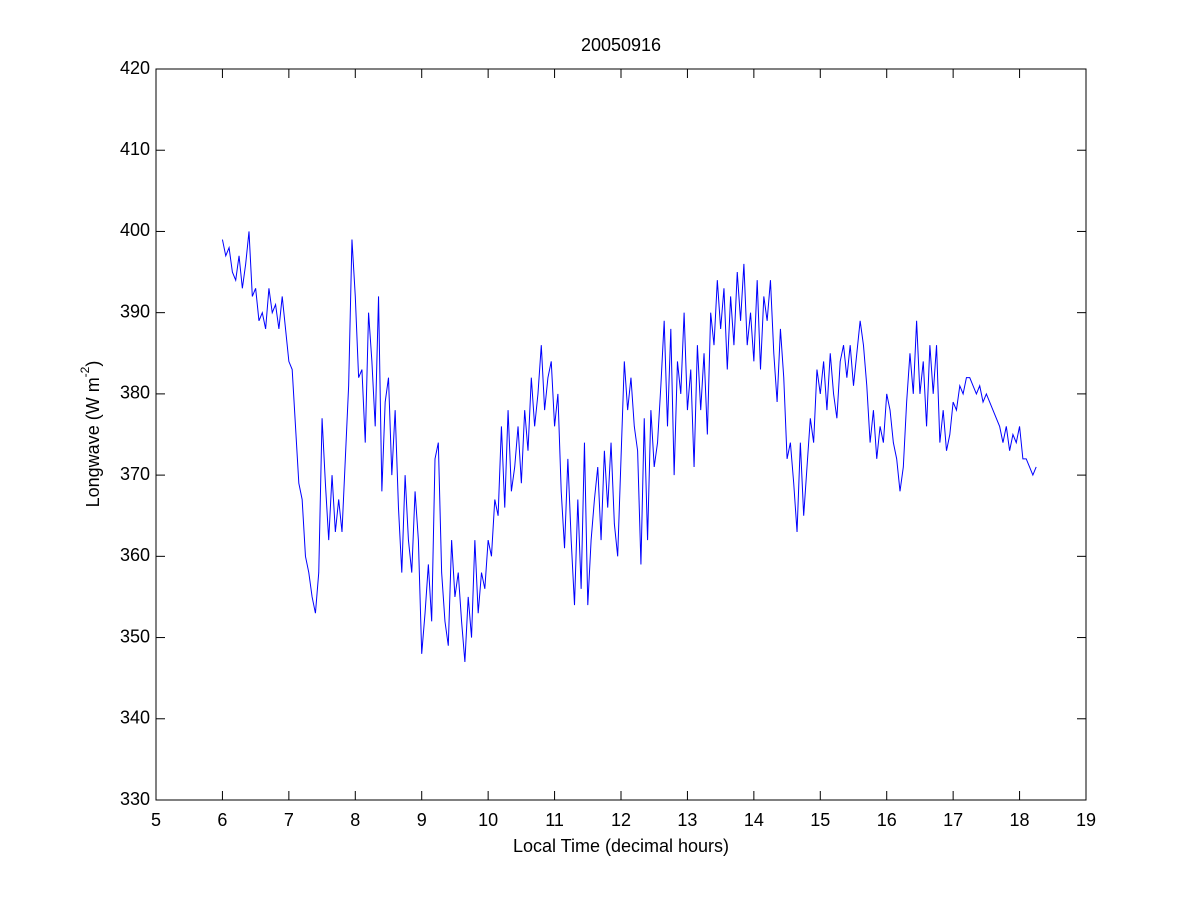 This screenshot has width=1200, height=900. Describe the element at coordinates (488, 820) in the screenshot. I see `x-tick-label: 10` at that location.